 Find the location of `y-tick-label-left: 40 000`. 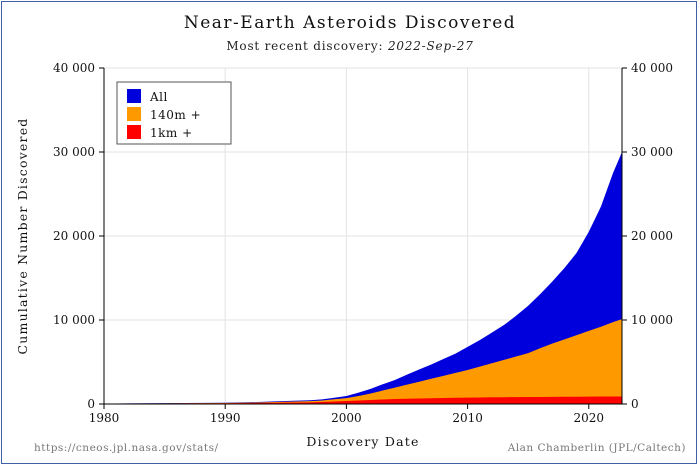

y-tick-label-left: 40 000 is located at coordinates (74, 68).